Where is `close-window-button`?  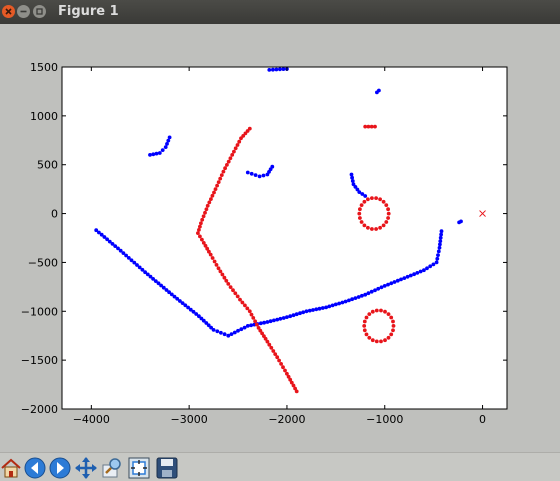 close-window-button is located at coordinates (8, 11).